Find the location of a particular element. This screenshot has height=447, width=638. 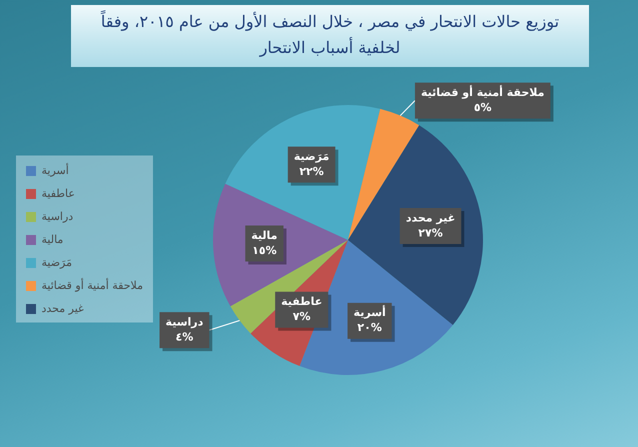

data-label: ٢٢% is located at coordinates (311, 171).